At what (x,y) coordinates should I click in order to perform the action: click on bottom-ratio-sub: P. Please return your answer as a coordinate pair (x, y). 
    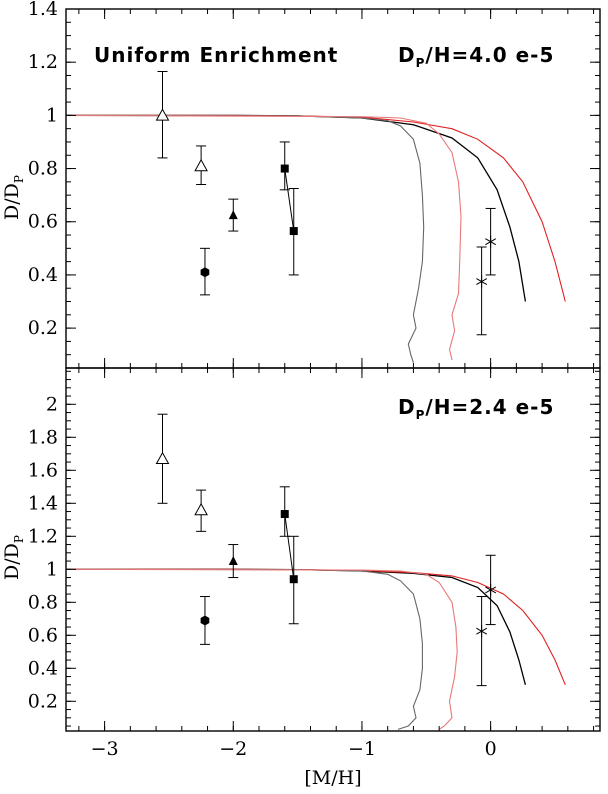
    Looking at the image, I should click on (421, 415).